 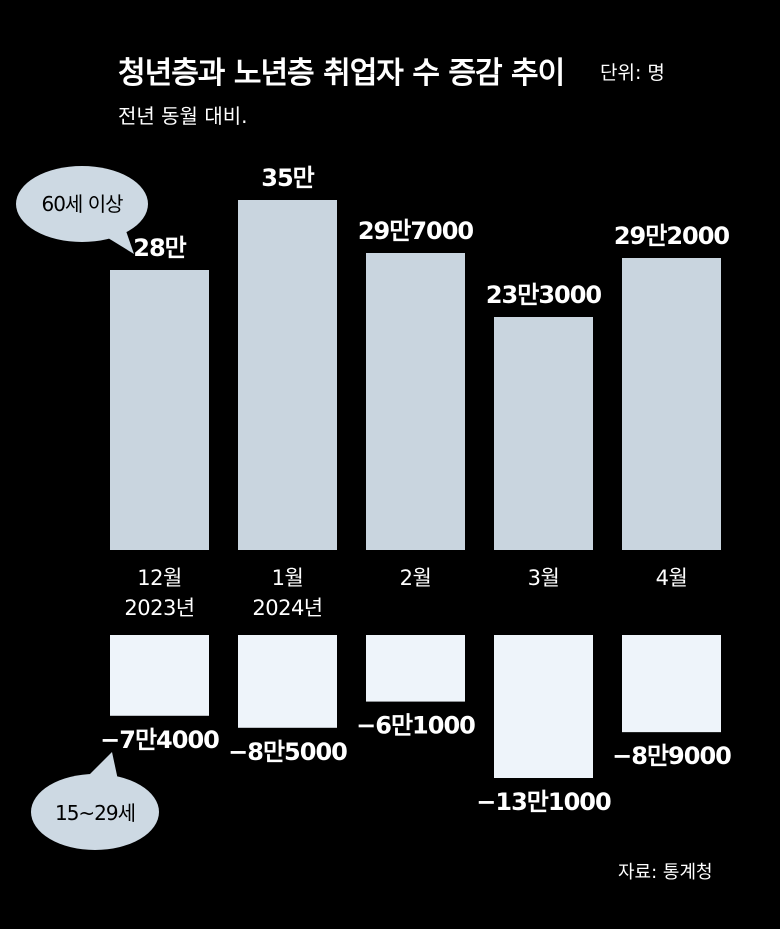 What do you see at coordinates (103, 766) in the screenshot?
I see `youth-legend-pointer` at bounding box center [103, 766].